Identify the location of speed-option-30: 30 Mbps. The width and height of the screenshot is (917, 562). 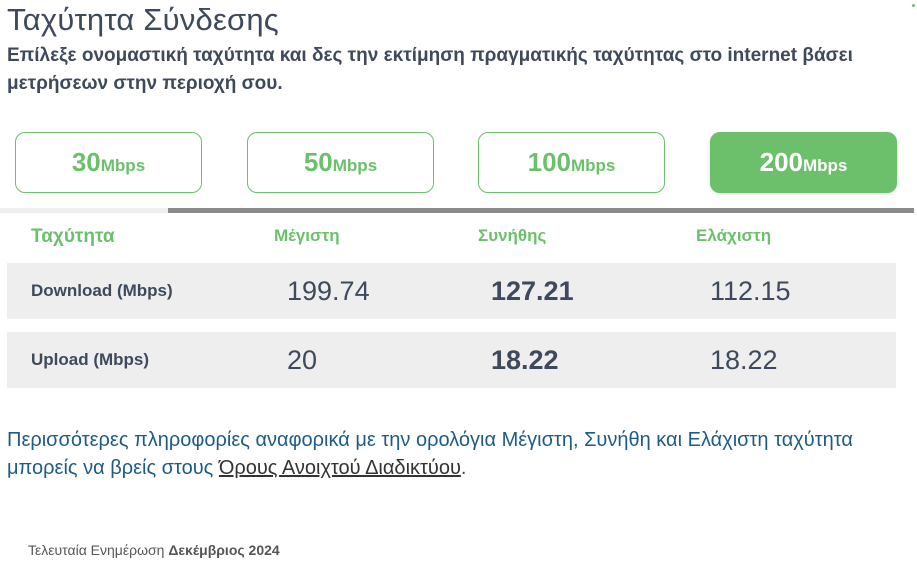
(108, 162).